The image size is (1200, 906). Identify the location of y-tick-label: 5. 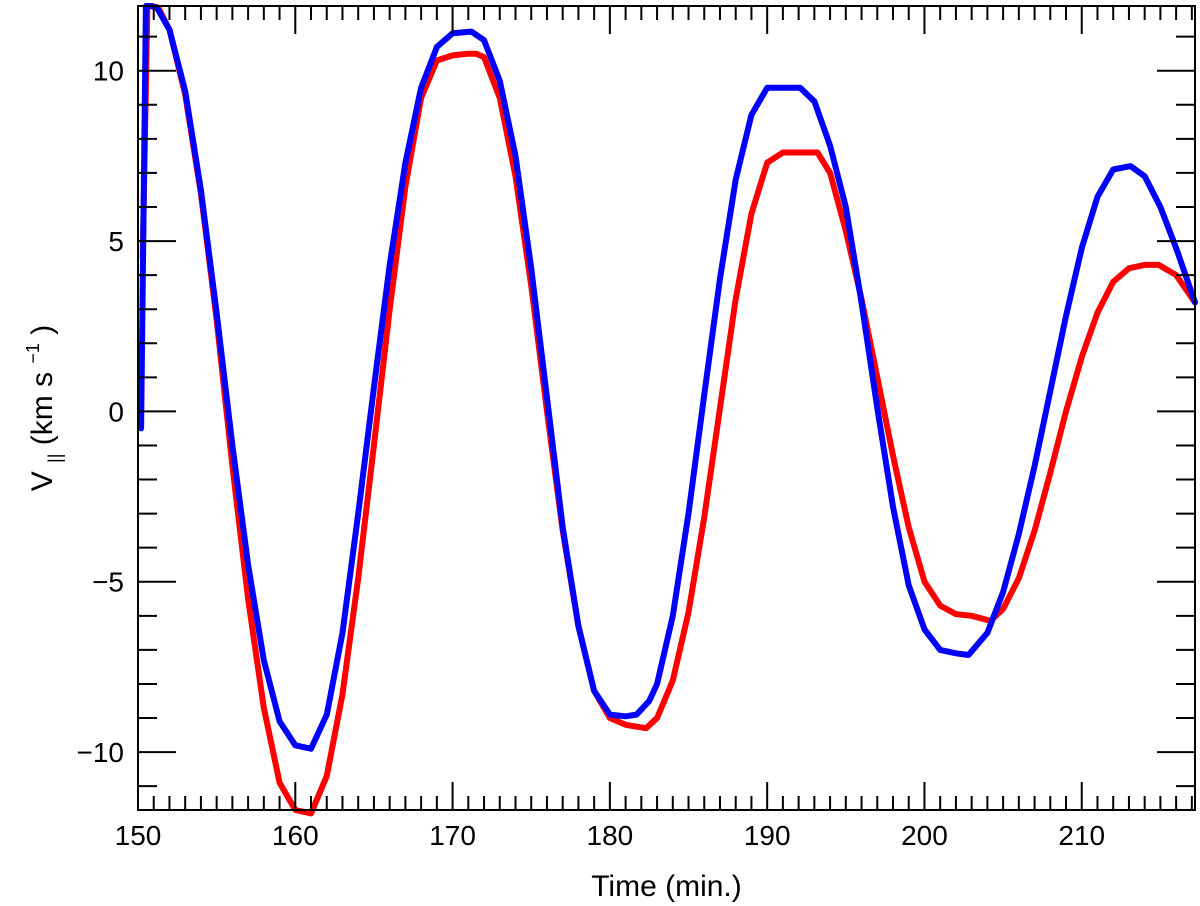
(116, 241).